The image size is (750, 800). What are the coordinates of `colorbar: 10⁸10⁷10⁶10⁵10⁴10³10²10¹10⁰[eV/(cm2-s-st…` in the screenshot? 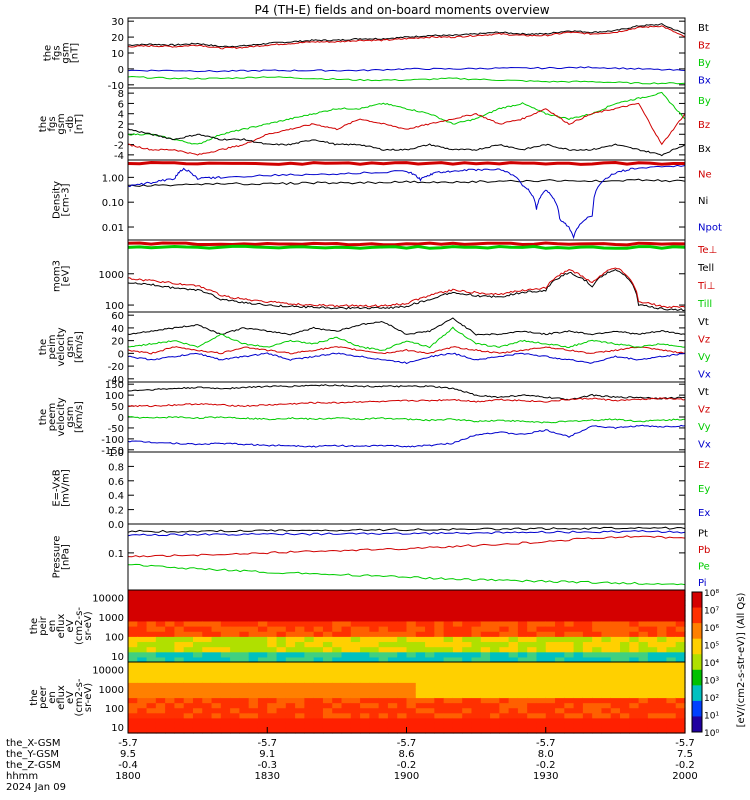 It's located at (719, 664).